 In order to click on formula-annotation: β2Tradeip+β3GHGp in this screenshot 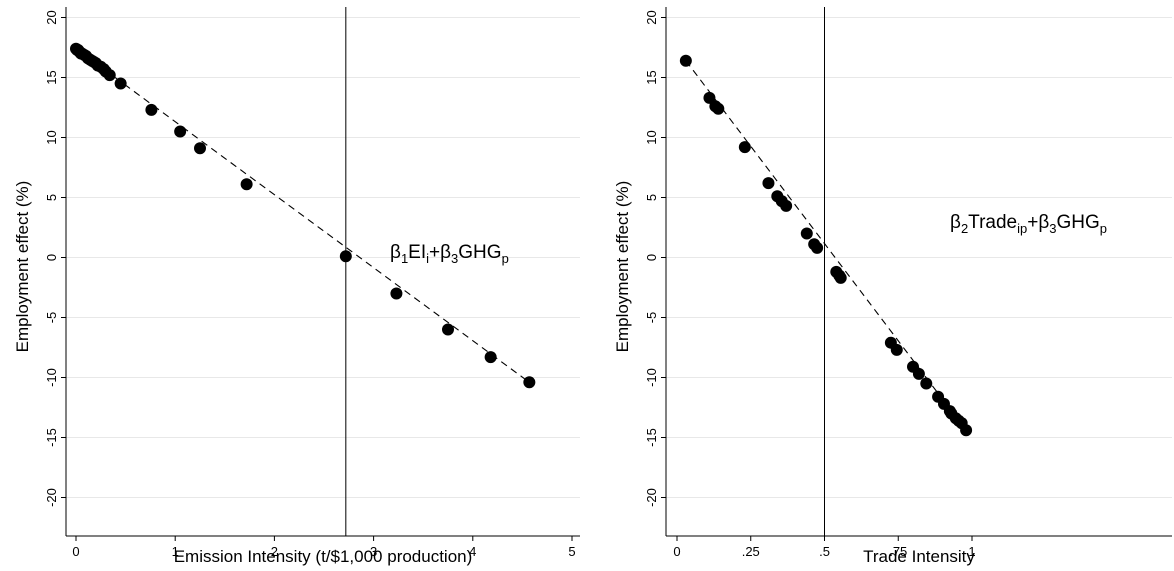, I will do `click(1028, 224)`.